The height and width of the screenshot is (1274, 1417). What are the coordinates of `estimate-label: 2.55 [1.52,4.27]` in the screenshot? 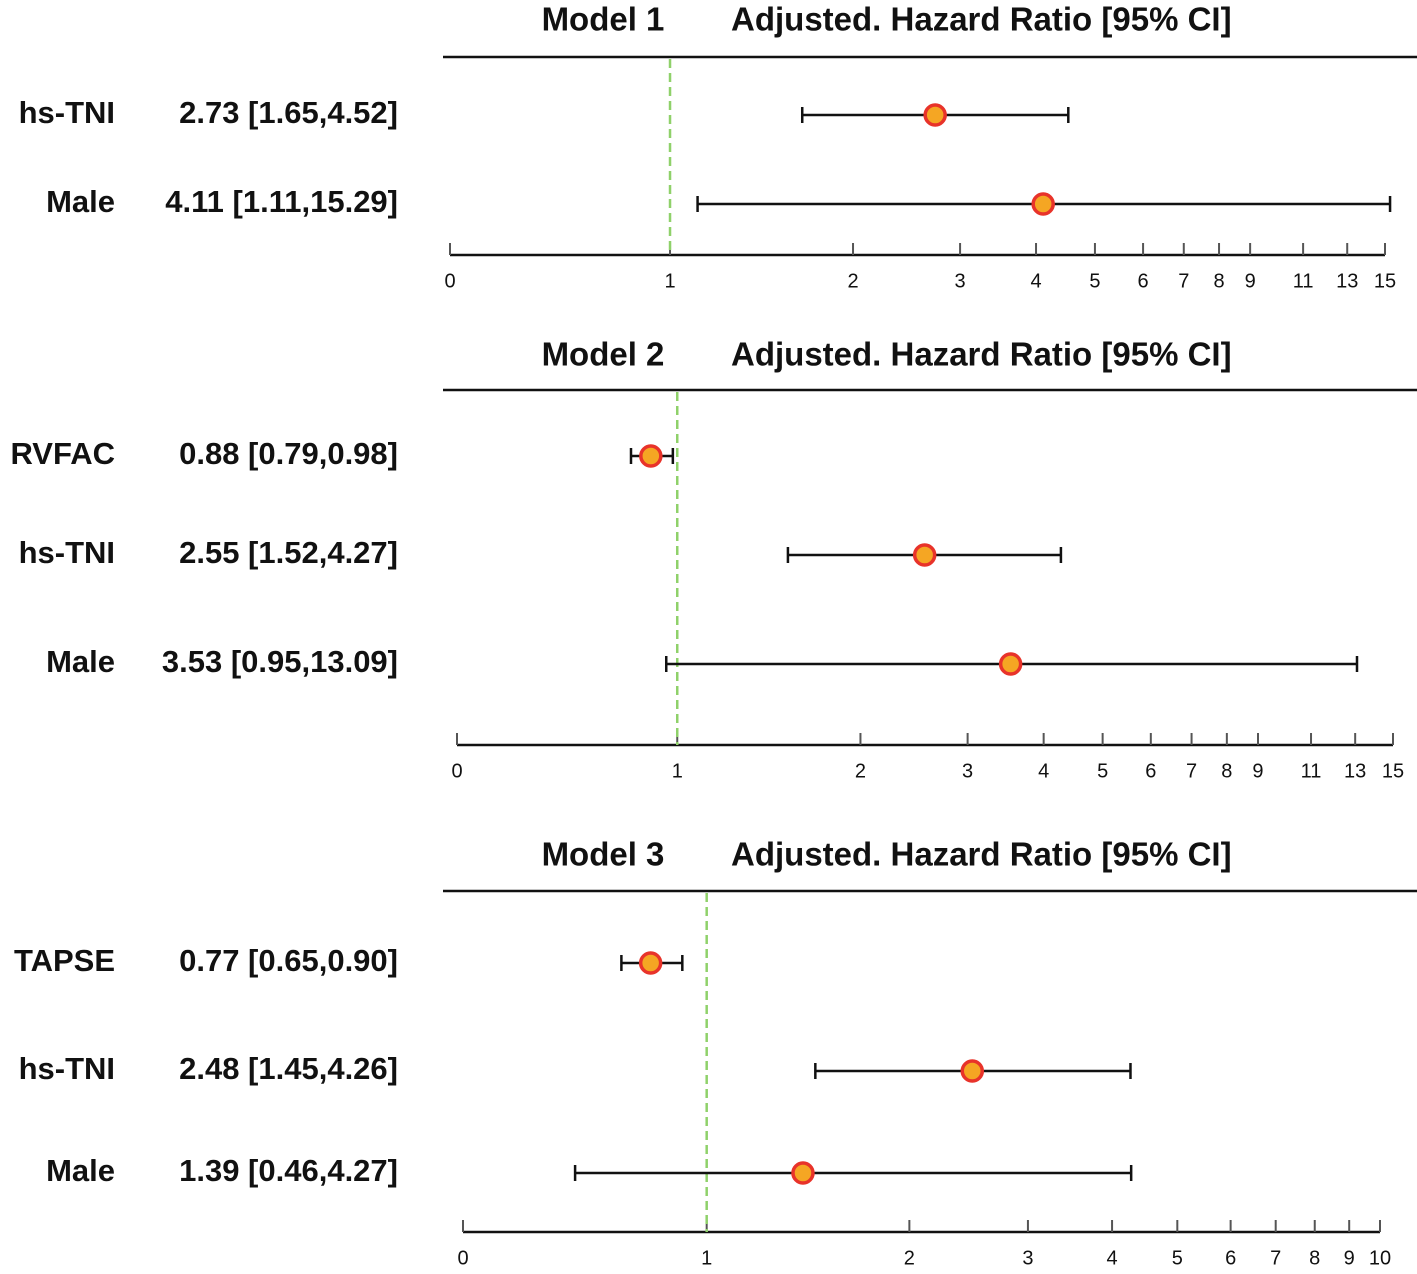 It's located at (288, 552).